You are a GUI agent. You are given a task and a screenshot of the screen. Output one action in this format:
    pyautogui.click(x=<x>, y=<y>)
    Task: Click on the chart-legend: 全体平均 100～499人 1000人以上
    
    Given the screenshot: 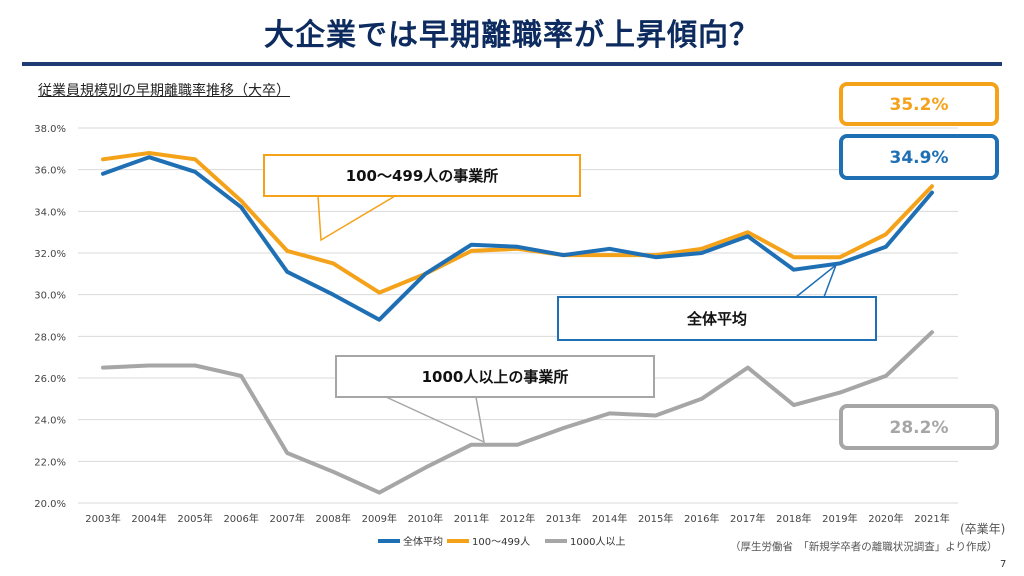 What is the action you would take?
    pyautogui.click(x=501, y=541)
    